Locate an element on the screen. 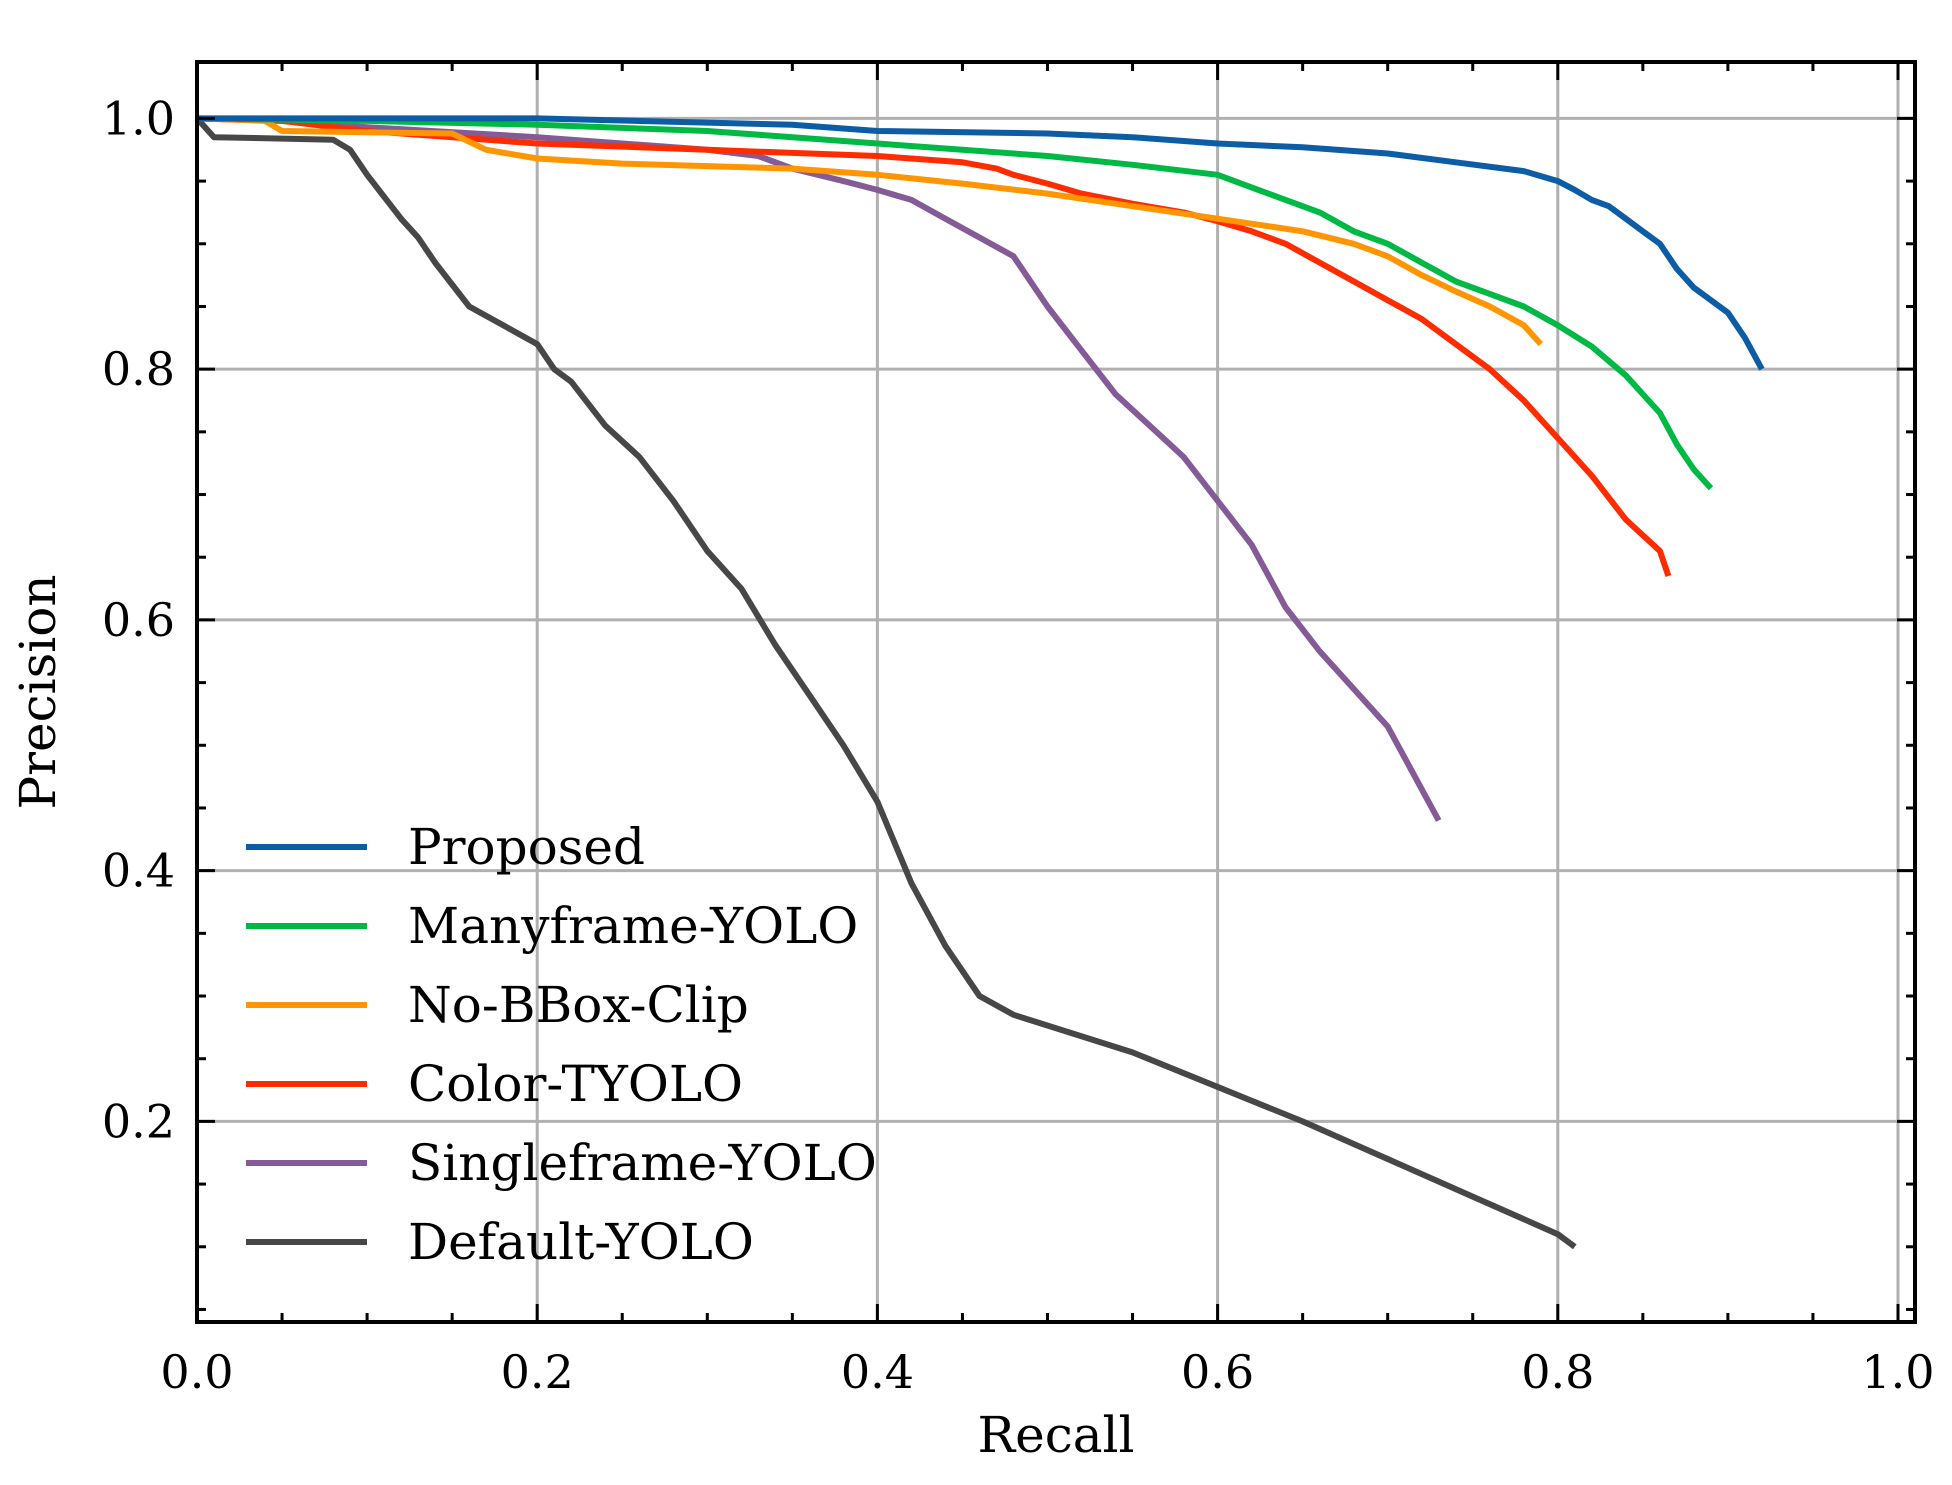 The height and width of the screenshot is (1485, 1952). y-tick-label: 0.6 is located at coordinates (138, 620).